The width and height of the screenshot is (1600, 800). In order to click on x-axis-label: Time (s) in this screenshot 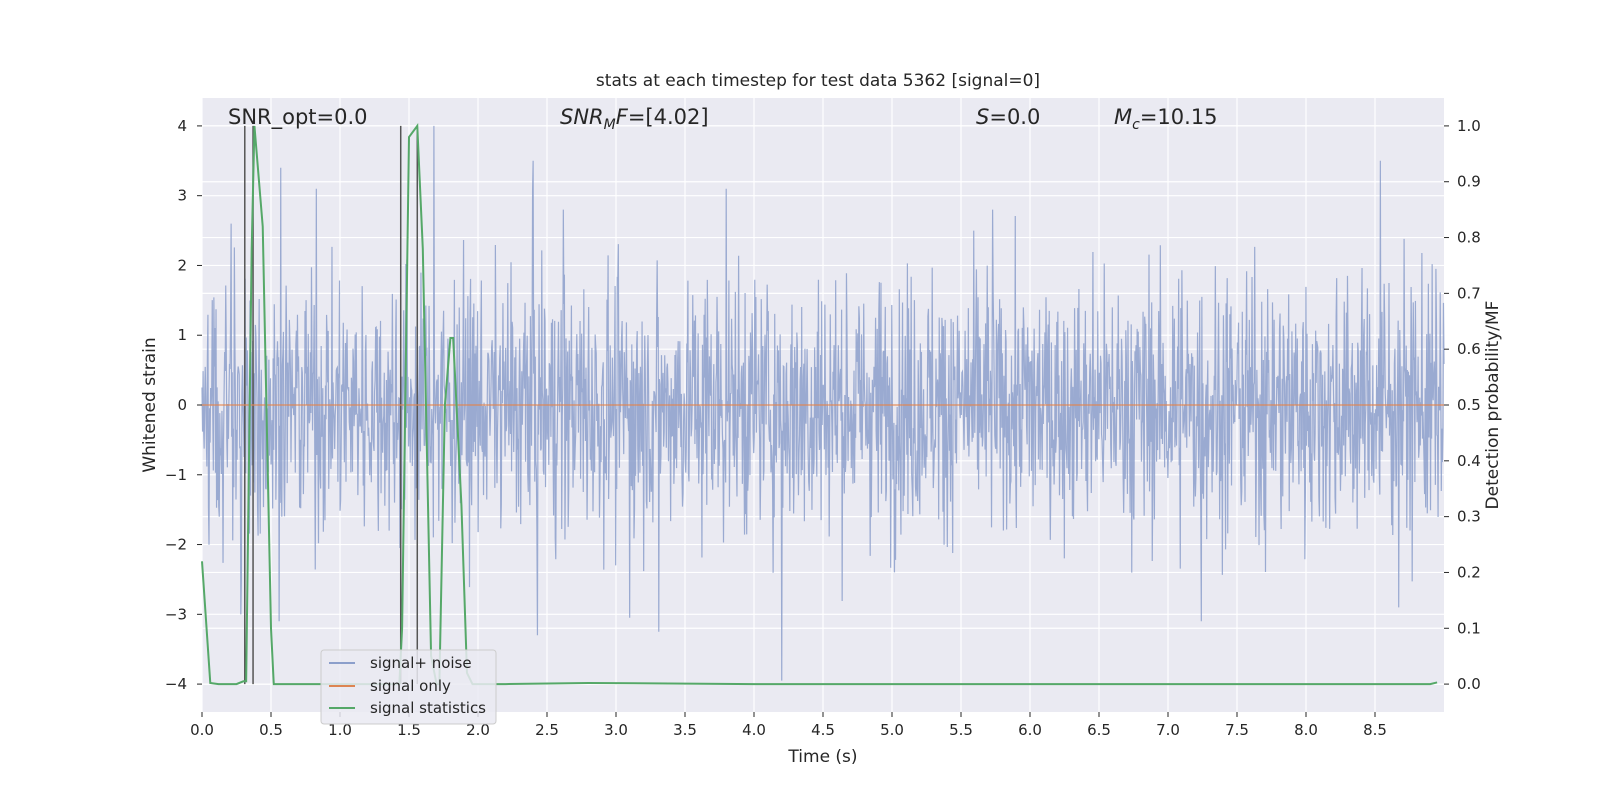, I will do `click(822, 757)`.